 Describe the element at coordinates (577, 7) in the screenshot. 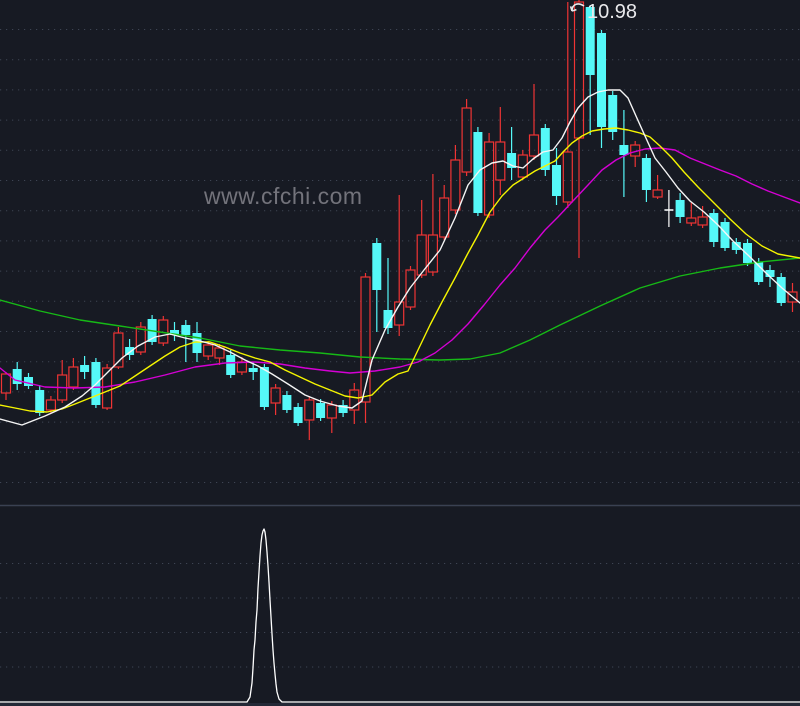

I see `high-marker-arrow-icon` at that location.